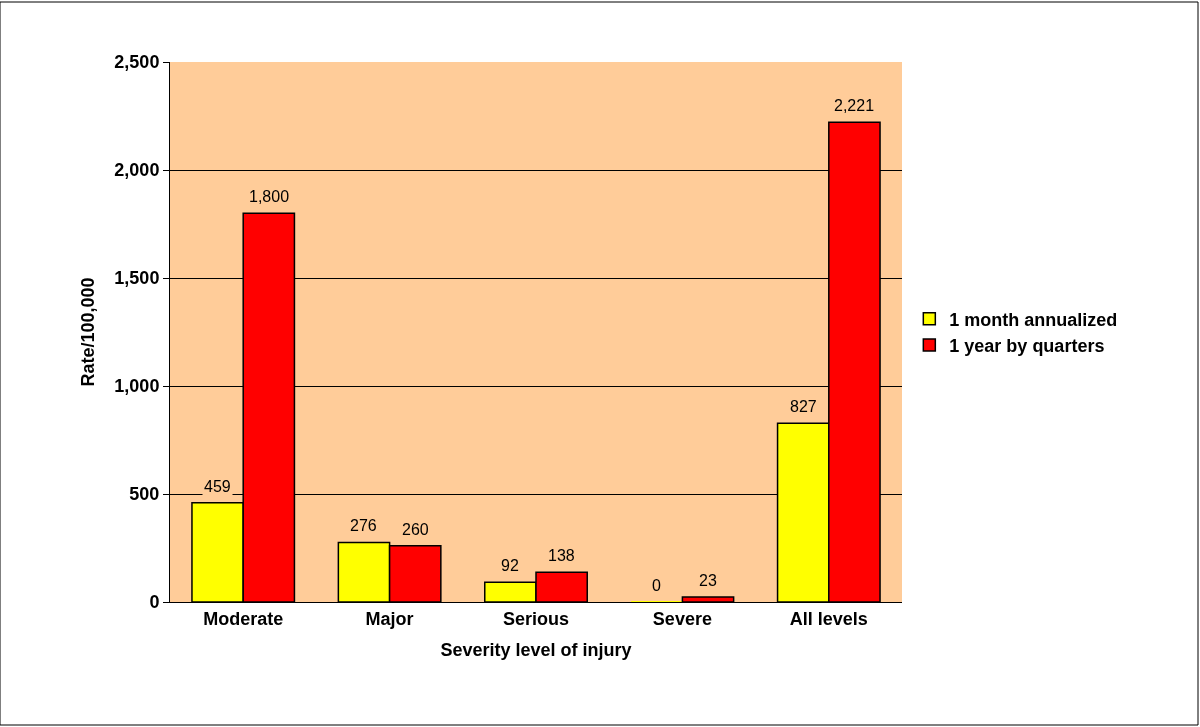  I want to click on y-tick-label: 500, so click(144, 494).